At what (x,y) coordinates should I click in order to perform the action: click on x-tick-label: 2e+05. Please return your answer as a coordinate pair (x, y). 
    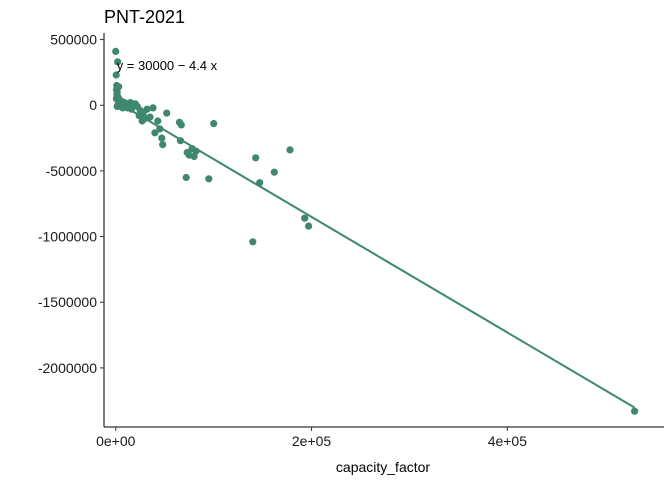
    Looking at the image, I should click on (312, 441).